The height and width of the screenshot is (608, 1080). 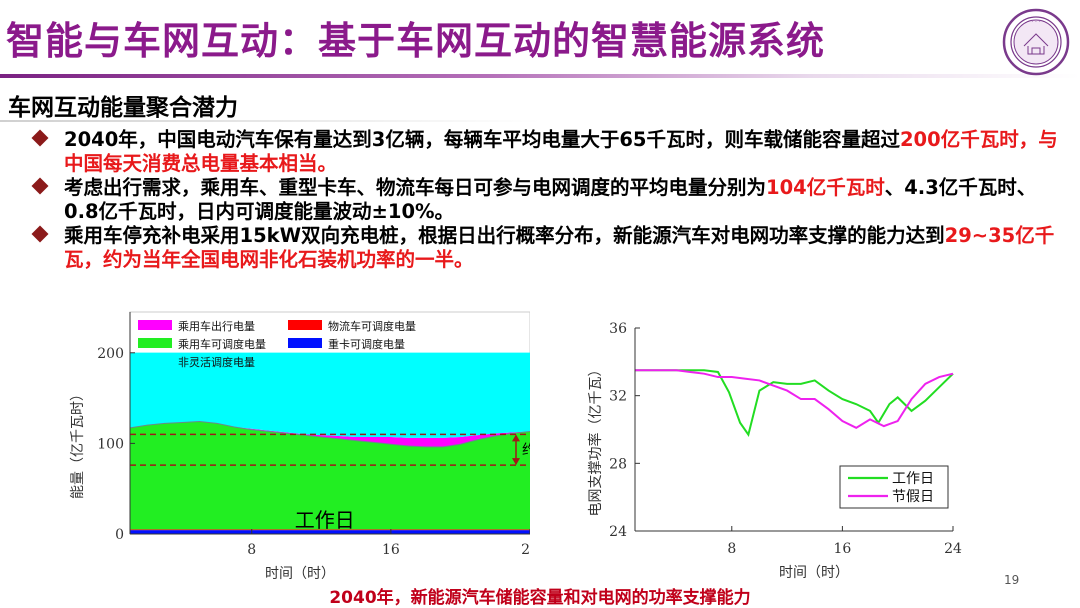 I want to click on legend-label: 物流车可调度电量, so click(x=372, y=326).